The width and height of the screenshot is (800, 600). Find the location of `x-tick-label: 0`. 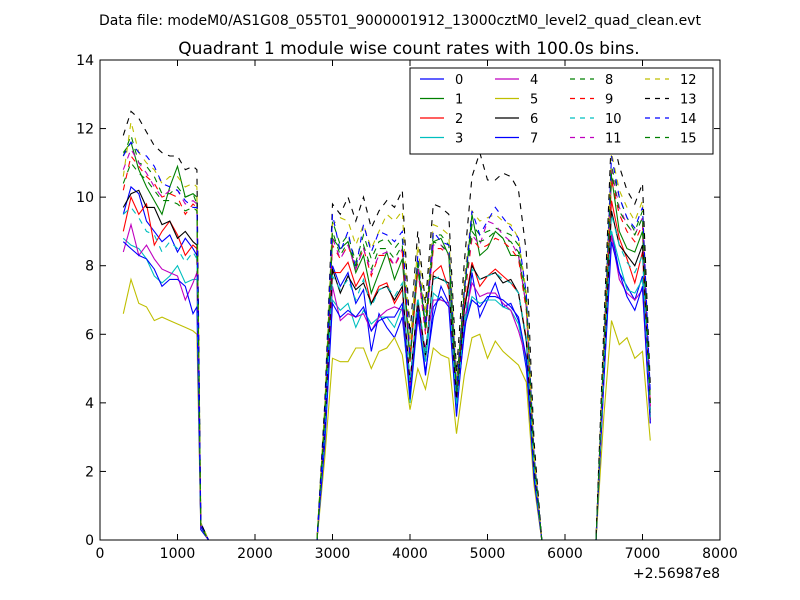

x-tick-label: 0 is located at coordinates (100, 554).